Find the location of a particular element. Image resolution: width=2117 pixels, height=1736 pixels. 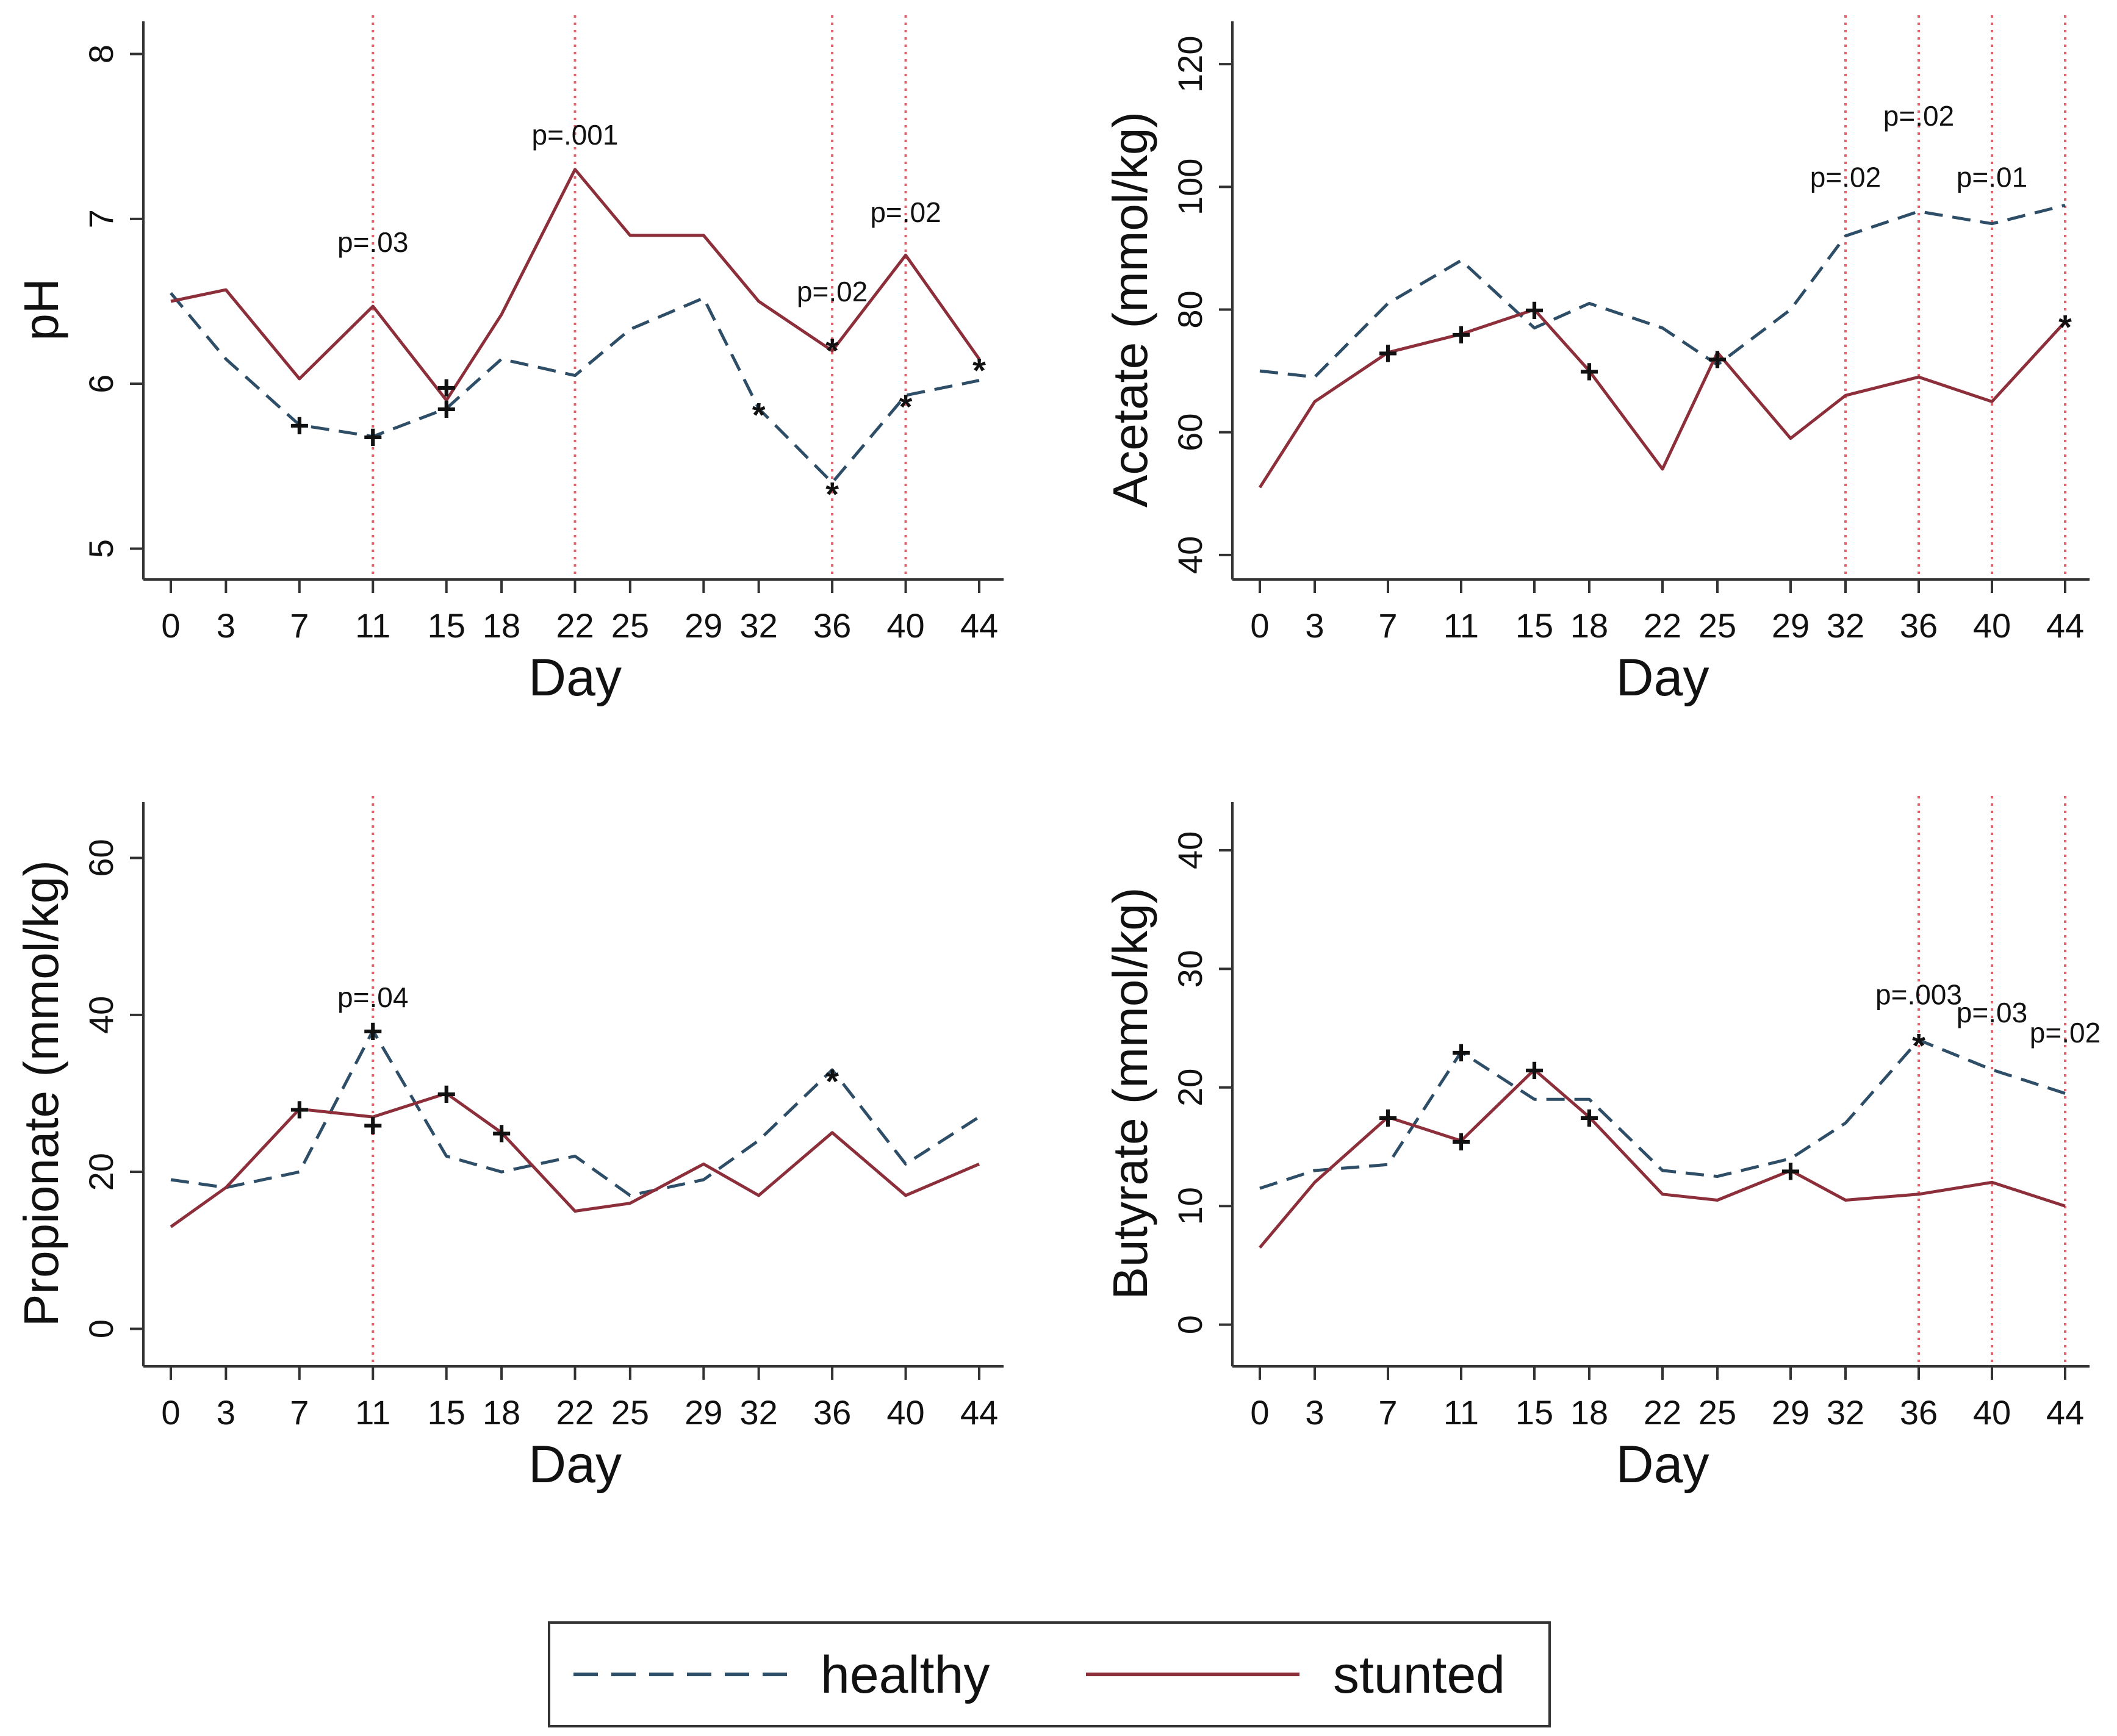

y-tick-label: 30 is located at coordinates (1190, 969).